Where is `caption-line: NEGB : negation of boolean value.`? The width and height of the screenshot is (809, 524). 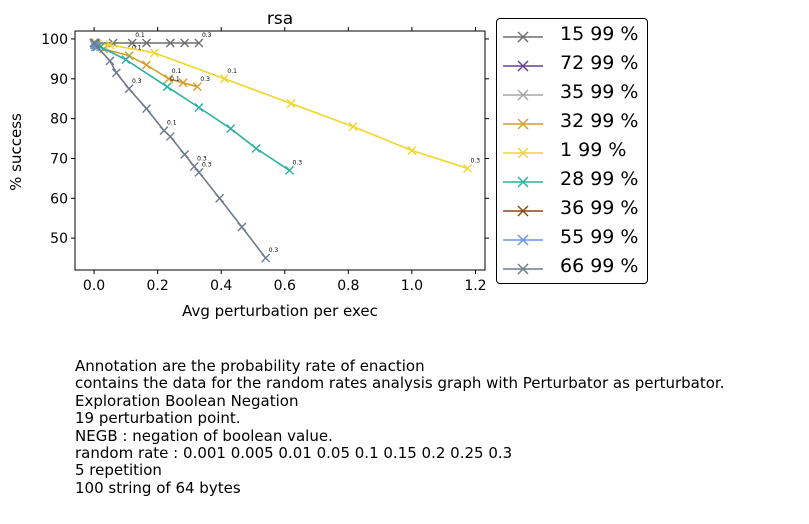
caption-line: NEGB : negation of boolean value. is located at coordinates (204, 435).